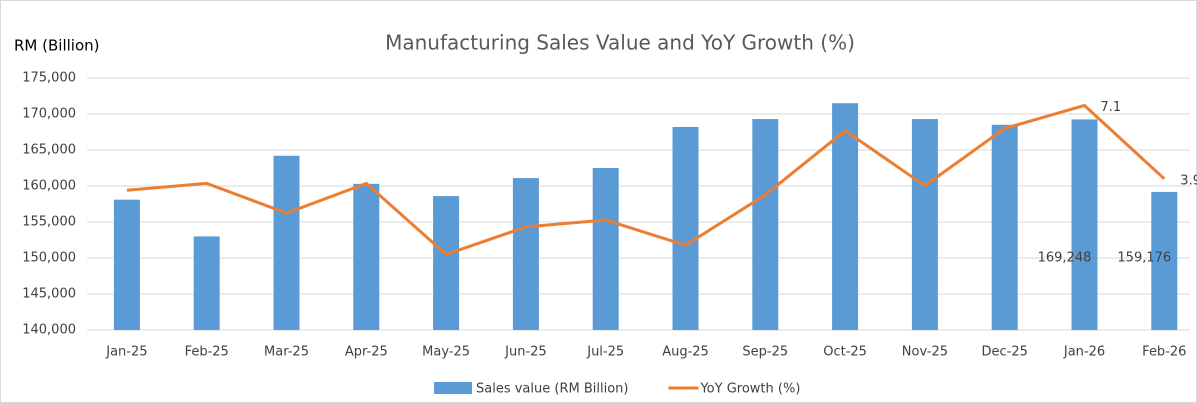  What do you see at coordinates (453, 388) in the screenshot?
I see `legend-swatch` at bounding box center [453, 388].